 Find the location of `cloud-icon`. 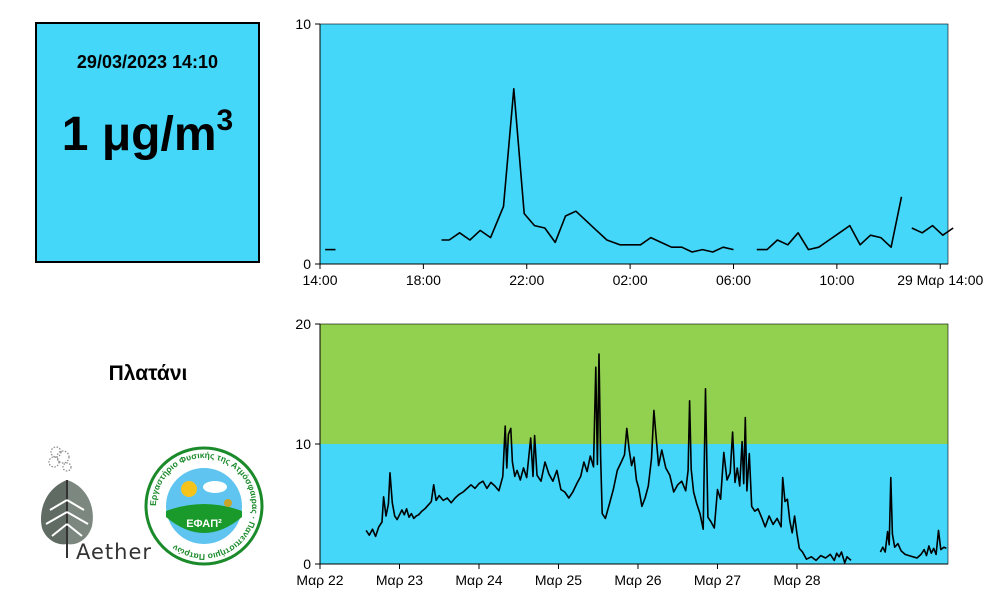

cloud-icon is located at coordinates (215, 487).